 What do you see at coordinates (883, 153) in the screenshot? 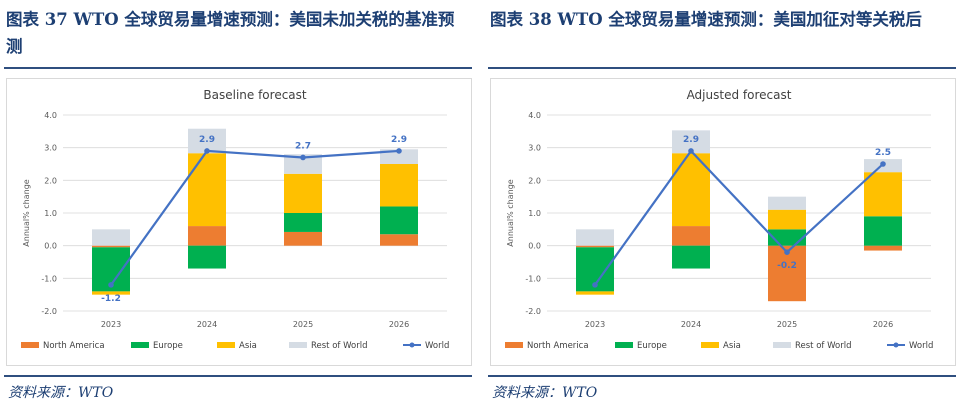
I see `world-data-label: 2.5` at bounding box center [883, 153].